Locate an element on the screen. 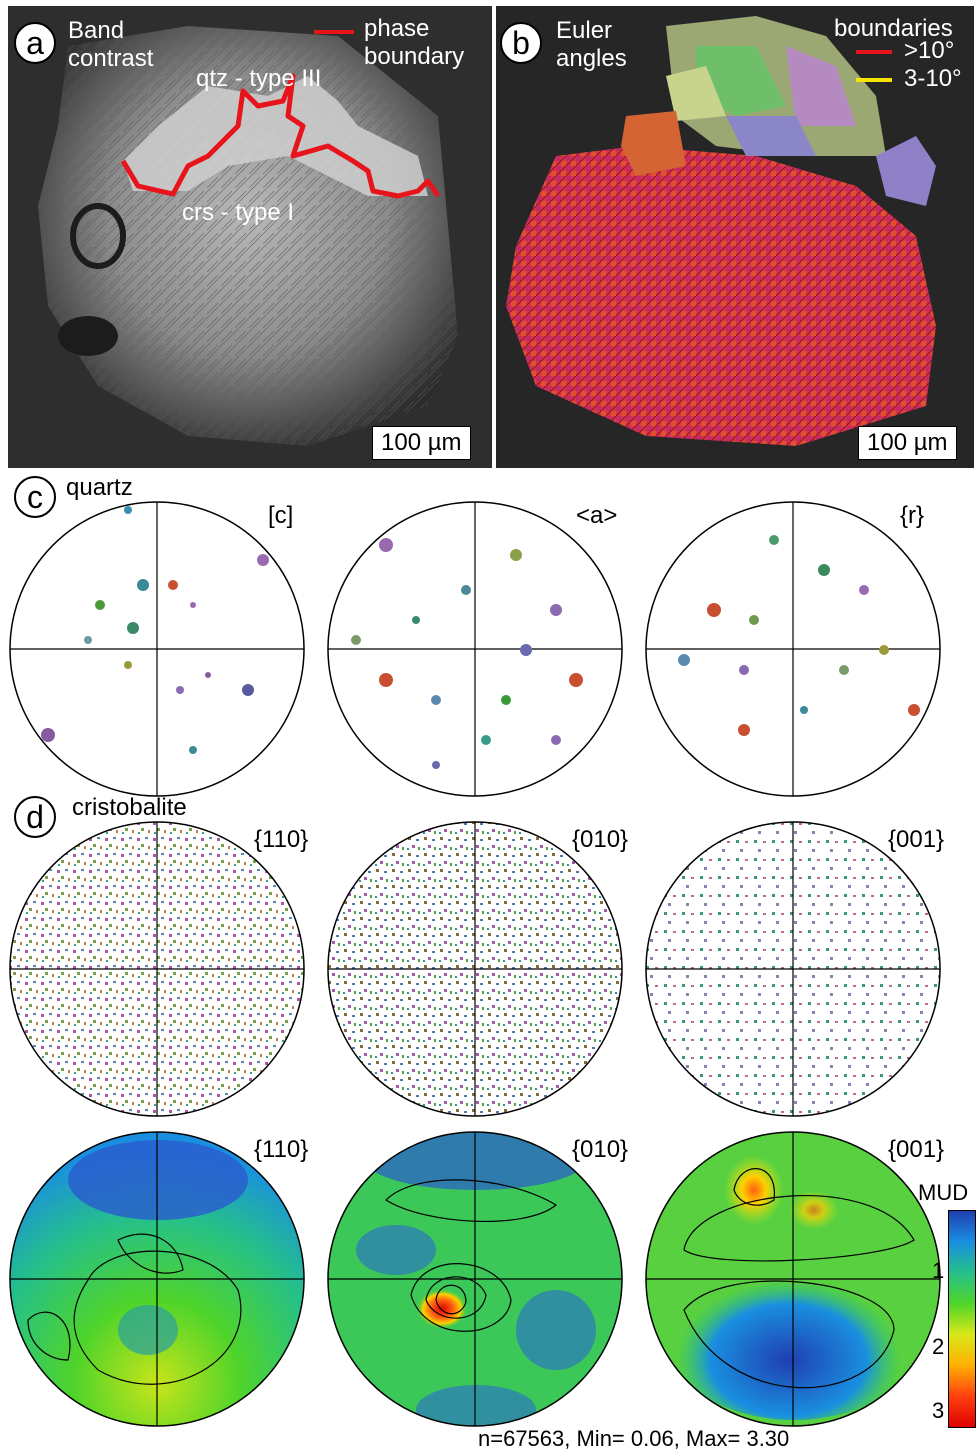 This screenshot has width=979, height=1454. contour-title-crs-010: {010} is located at coordinates (600, 1149).